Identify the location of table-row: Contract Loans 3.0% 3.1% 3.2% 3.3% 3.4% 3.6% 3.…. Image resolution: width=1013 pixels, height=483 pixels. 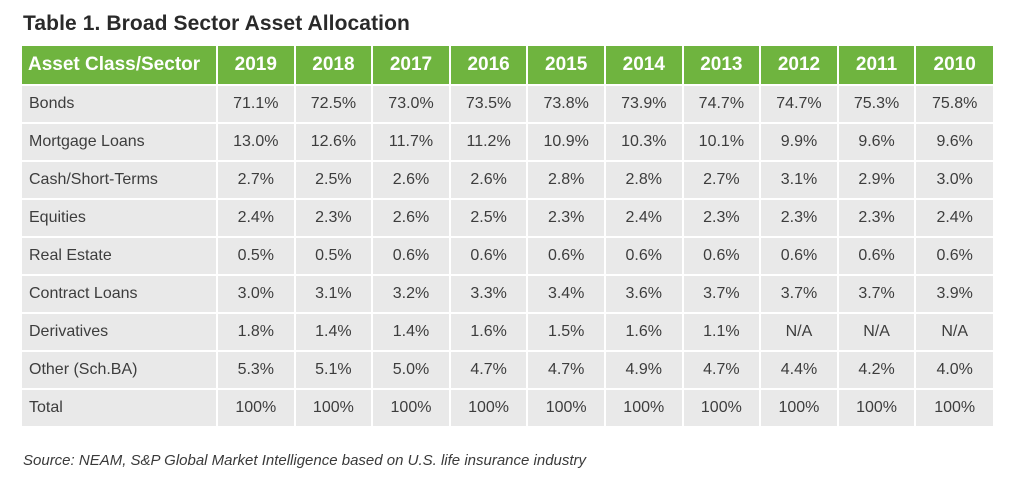
(507, 293).